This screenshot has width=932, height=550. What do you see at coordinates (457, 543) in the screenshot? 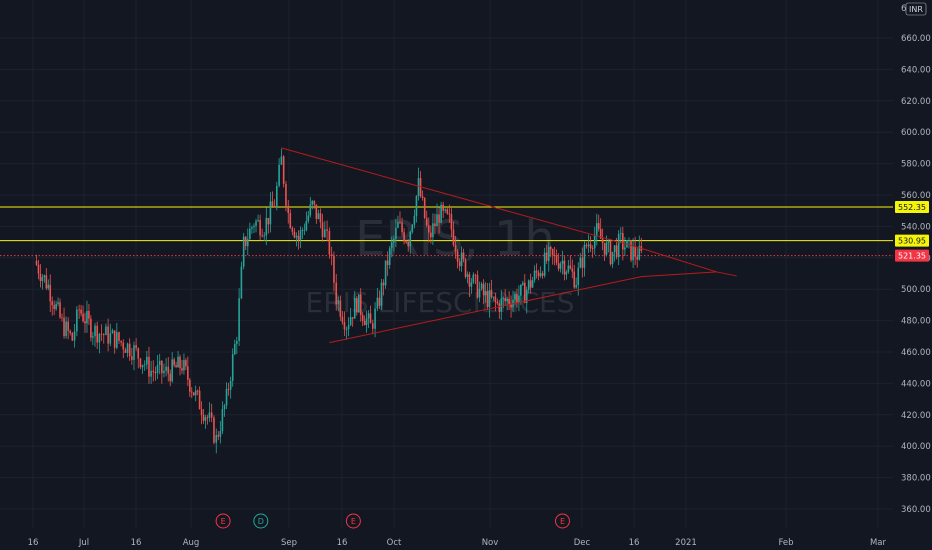
I see `x-axis: 16 Jul 16 Aug Sep 16 Oct Nov Dec 16 2021 Feb Mar` at bounding box center [457, 543].